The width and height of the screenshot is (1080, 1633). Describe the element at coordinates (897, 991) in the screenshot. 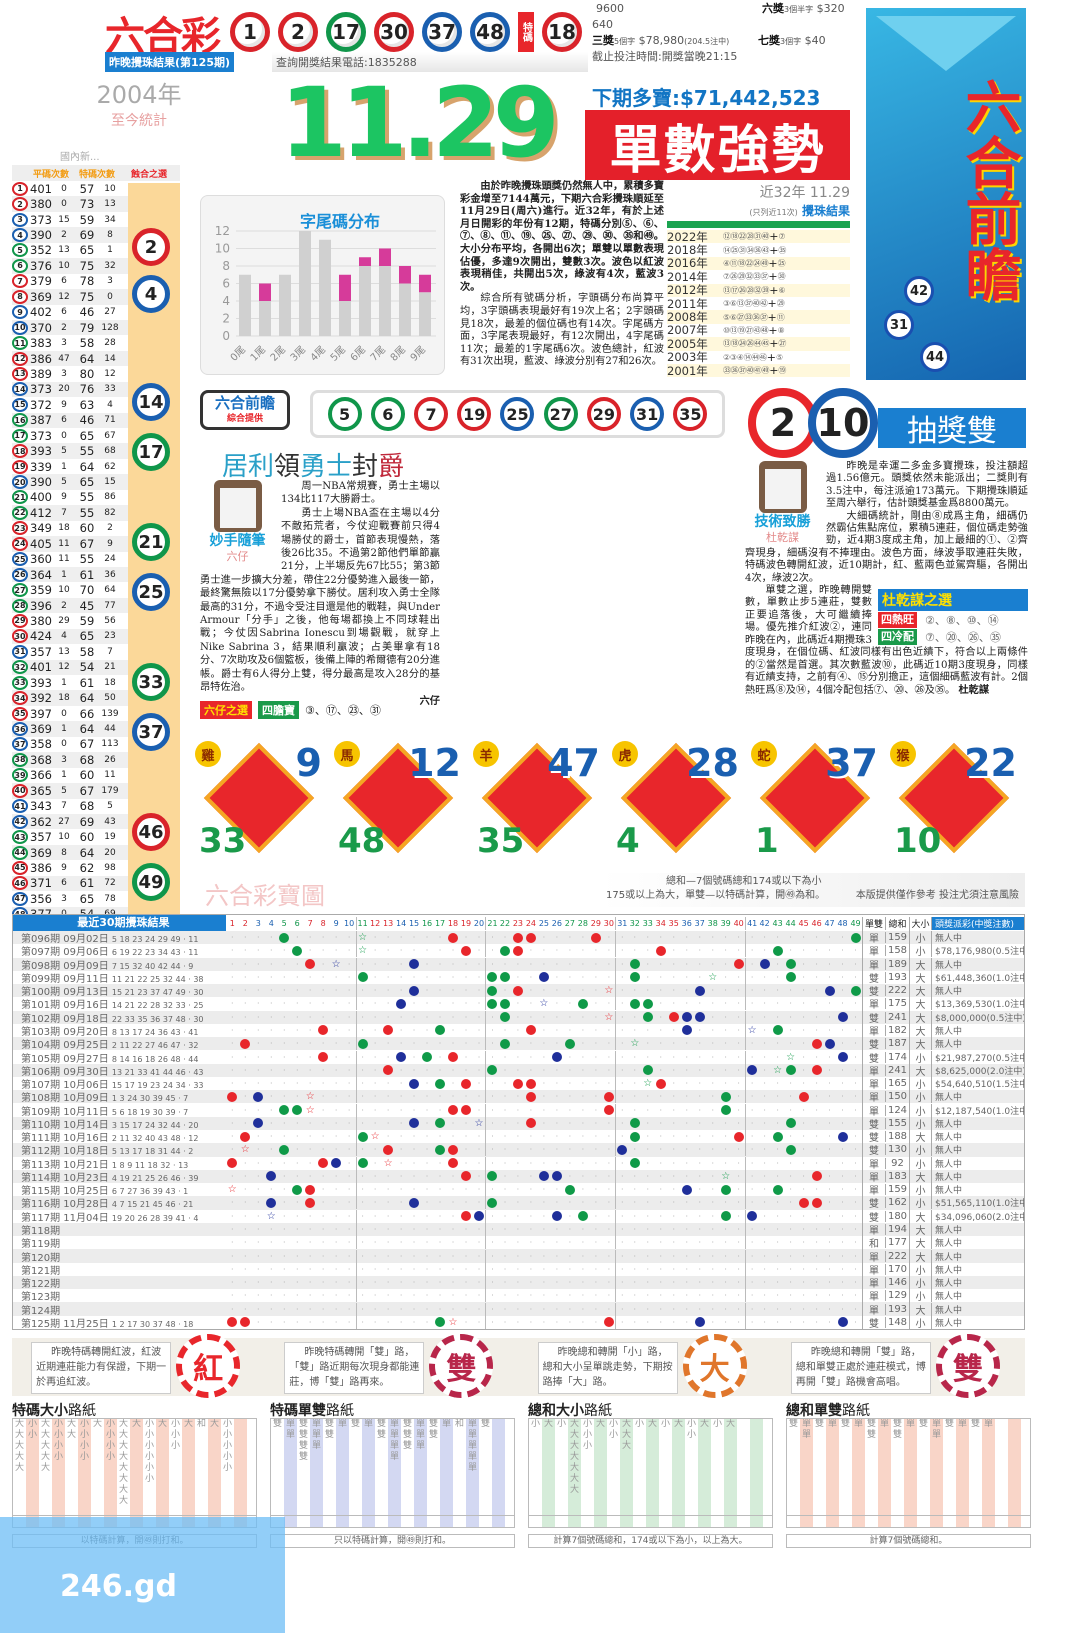

I see `sum: 222` at that location.